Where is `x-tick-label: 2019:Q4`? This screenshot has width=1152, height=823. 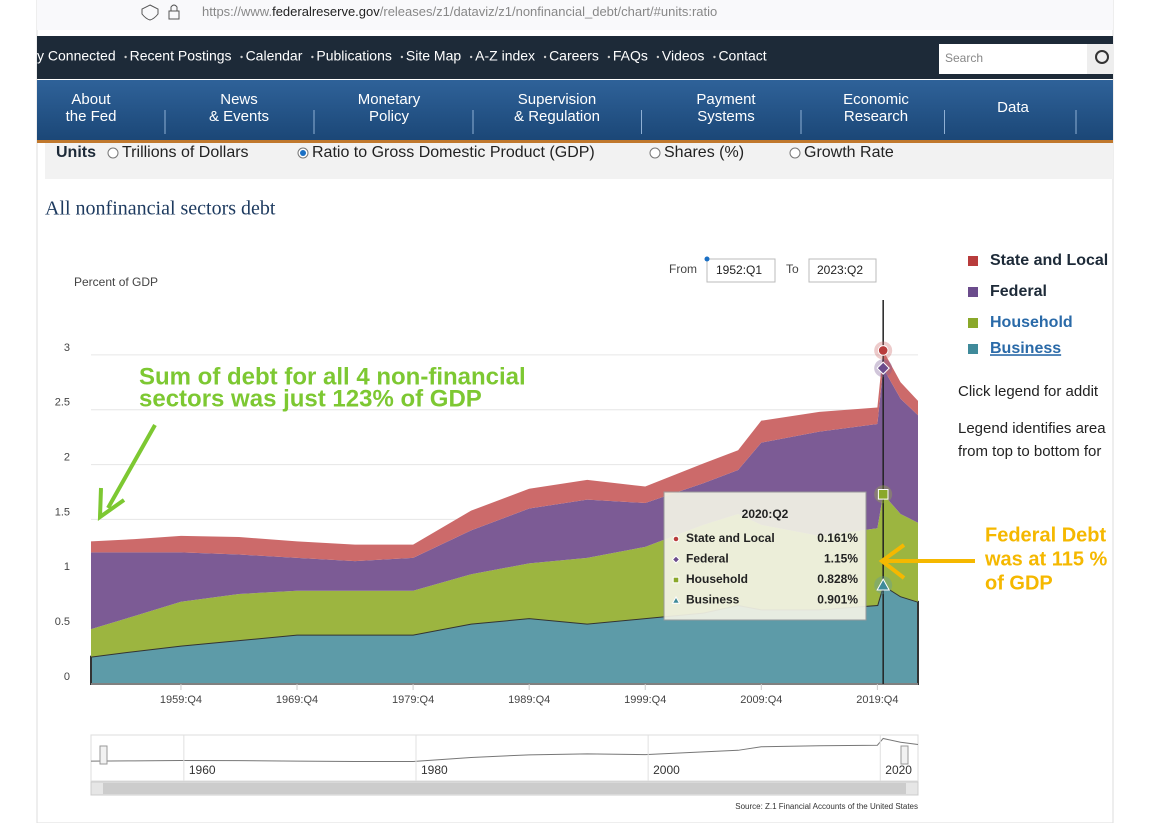
x-tick-label: 2019:Q4 is located at coordinates (877, 700).